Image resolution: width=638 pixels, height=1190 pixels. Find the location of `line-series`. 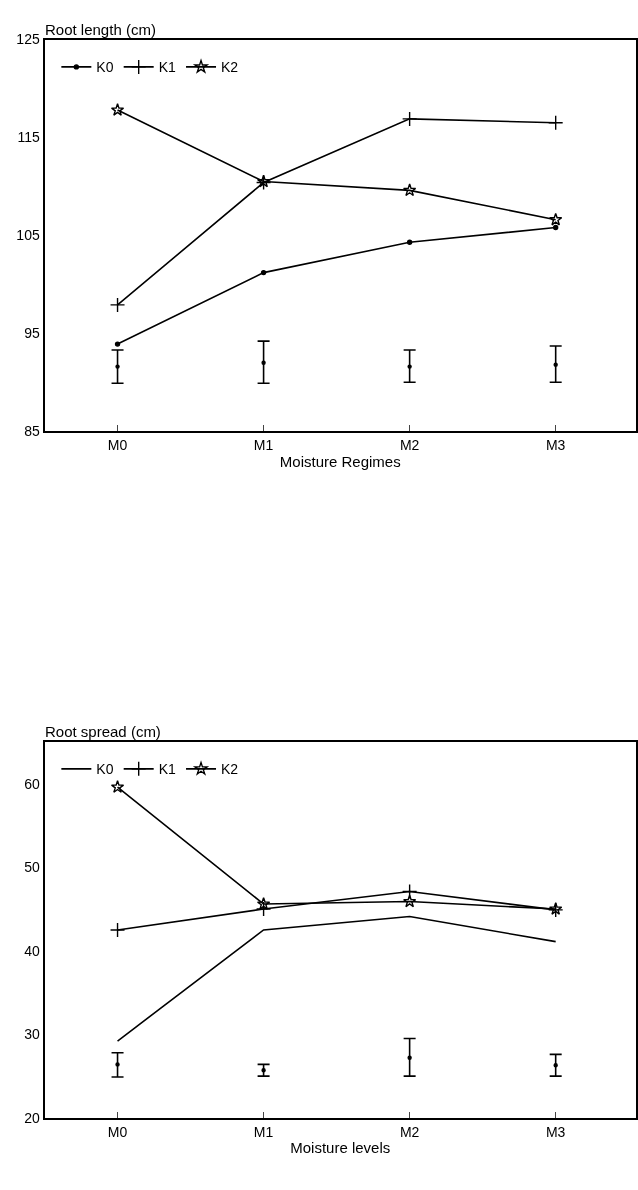

line-series is located at coordinates (336, 978).